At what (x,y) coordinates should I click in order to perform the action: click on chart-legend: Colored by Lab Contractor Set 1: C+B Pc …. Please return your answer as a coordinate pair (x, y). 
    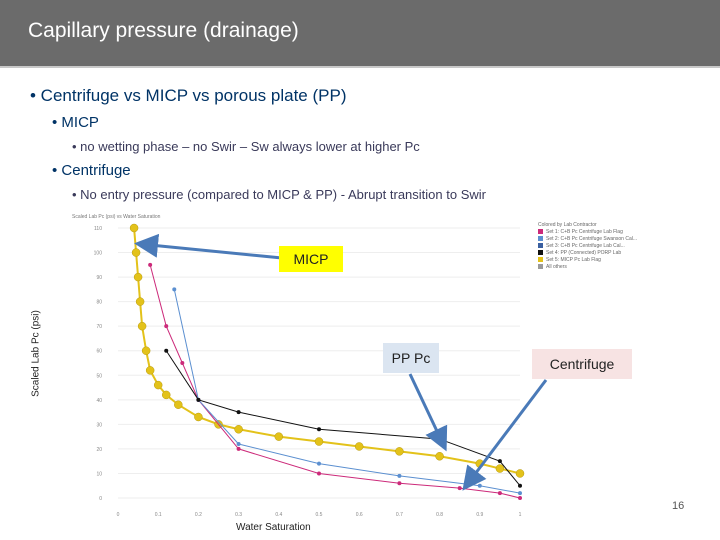
    Looking at the image, I should click on (587, 246).